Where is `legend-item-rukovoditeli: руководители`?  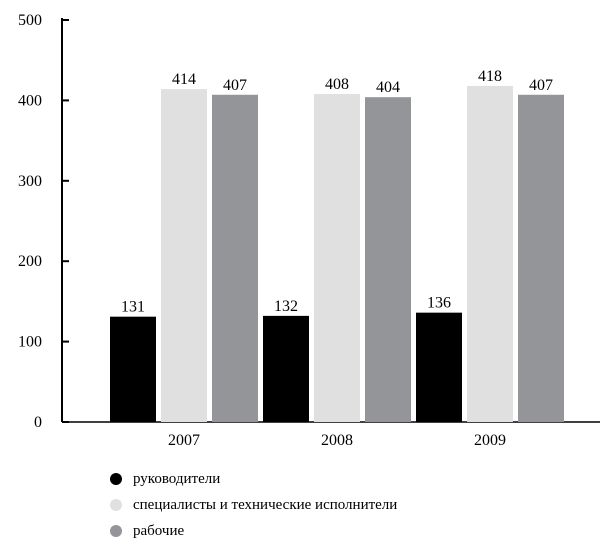
legend-item-rukovoditeli: руководители is located at coordinates (253, 479).